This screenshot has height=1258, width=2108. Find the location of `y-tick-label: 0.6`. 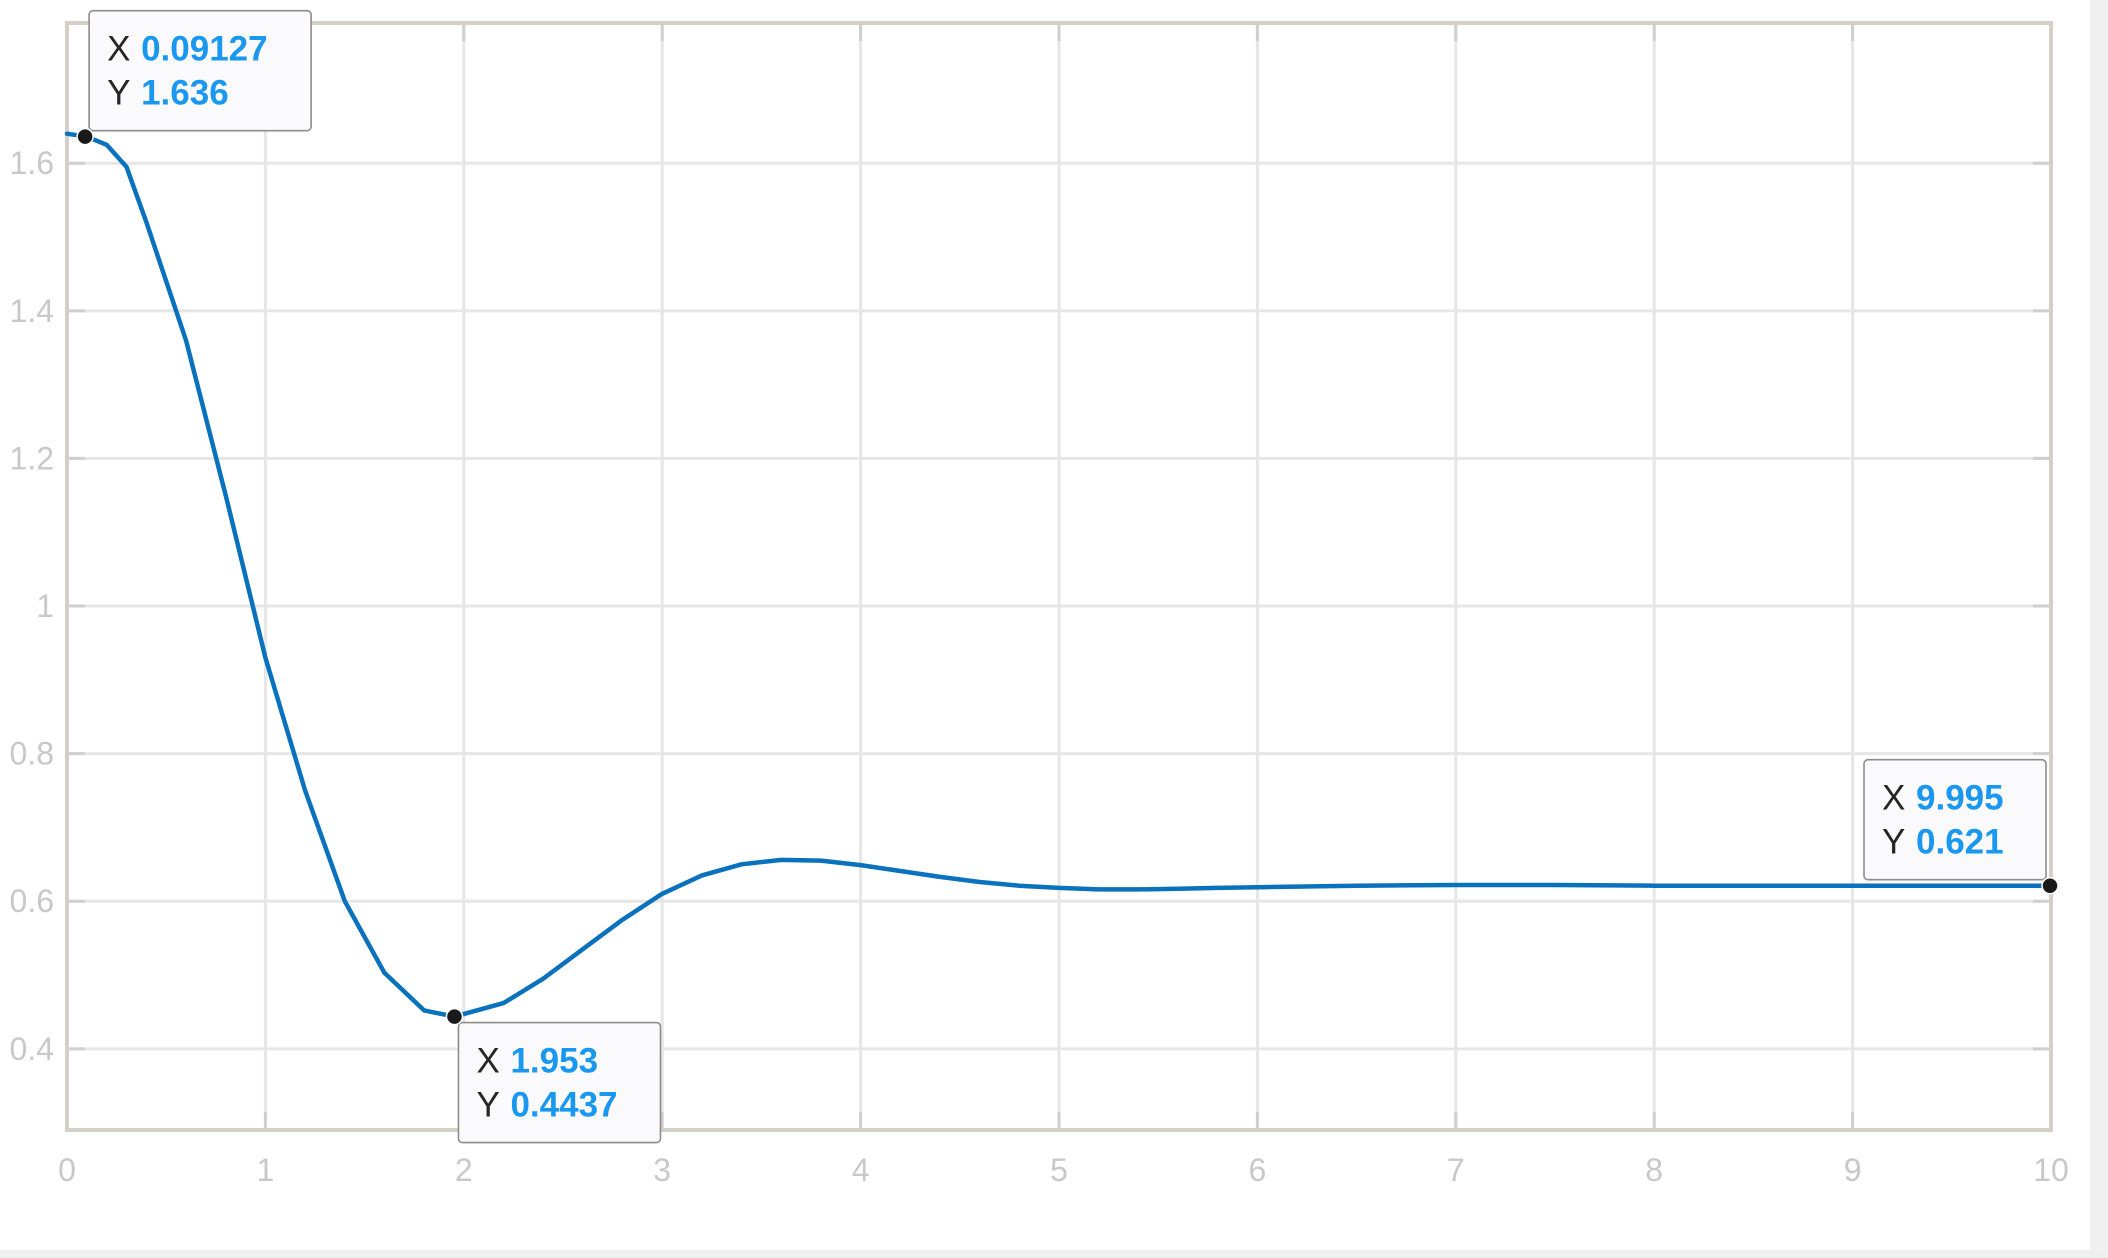

y-tick-label: 0.6 is located at coordinates (32, 901).